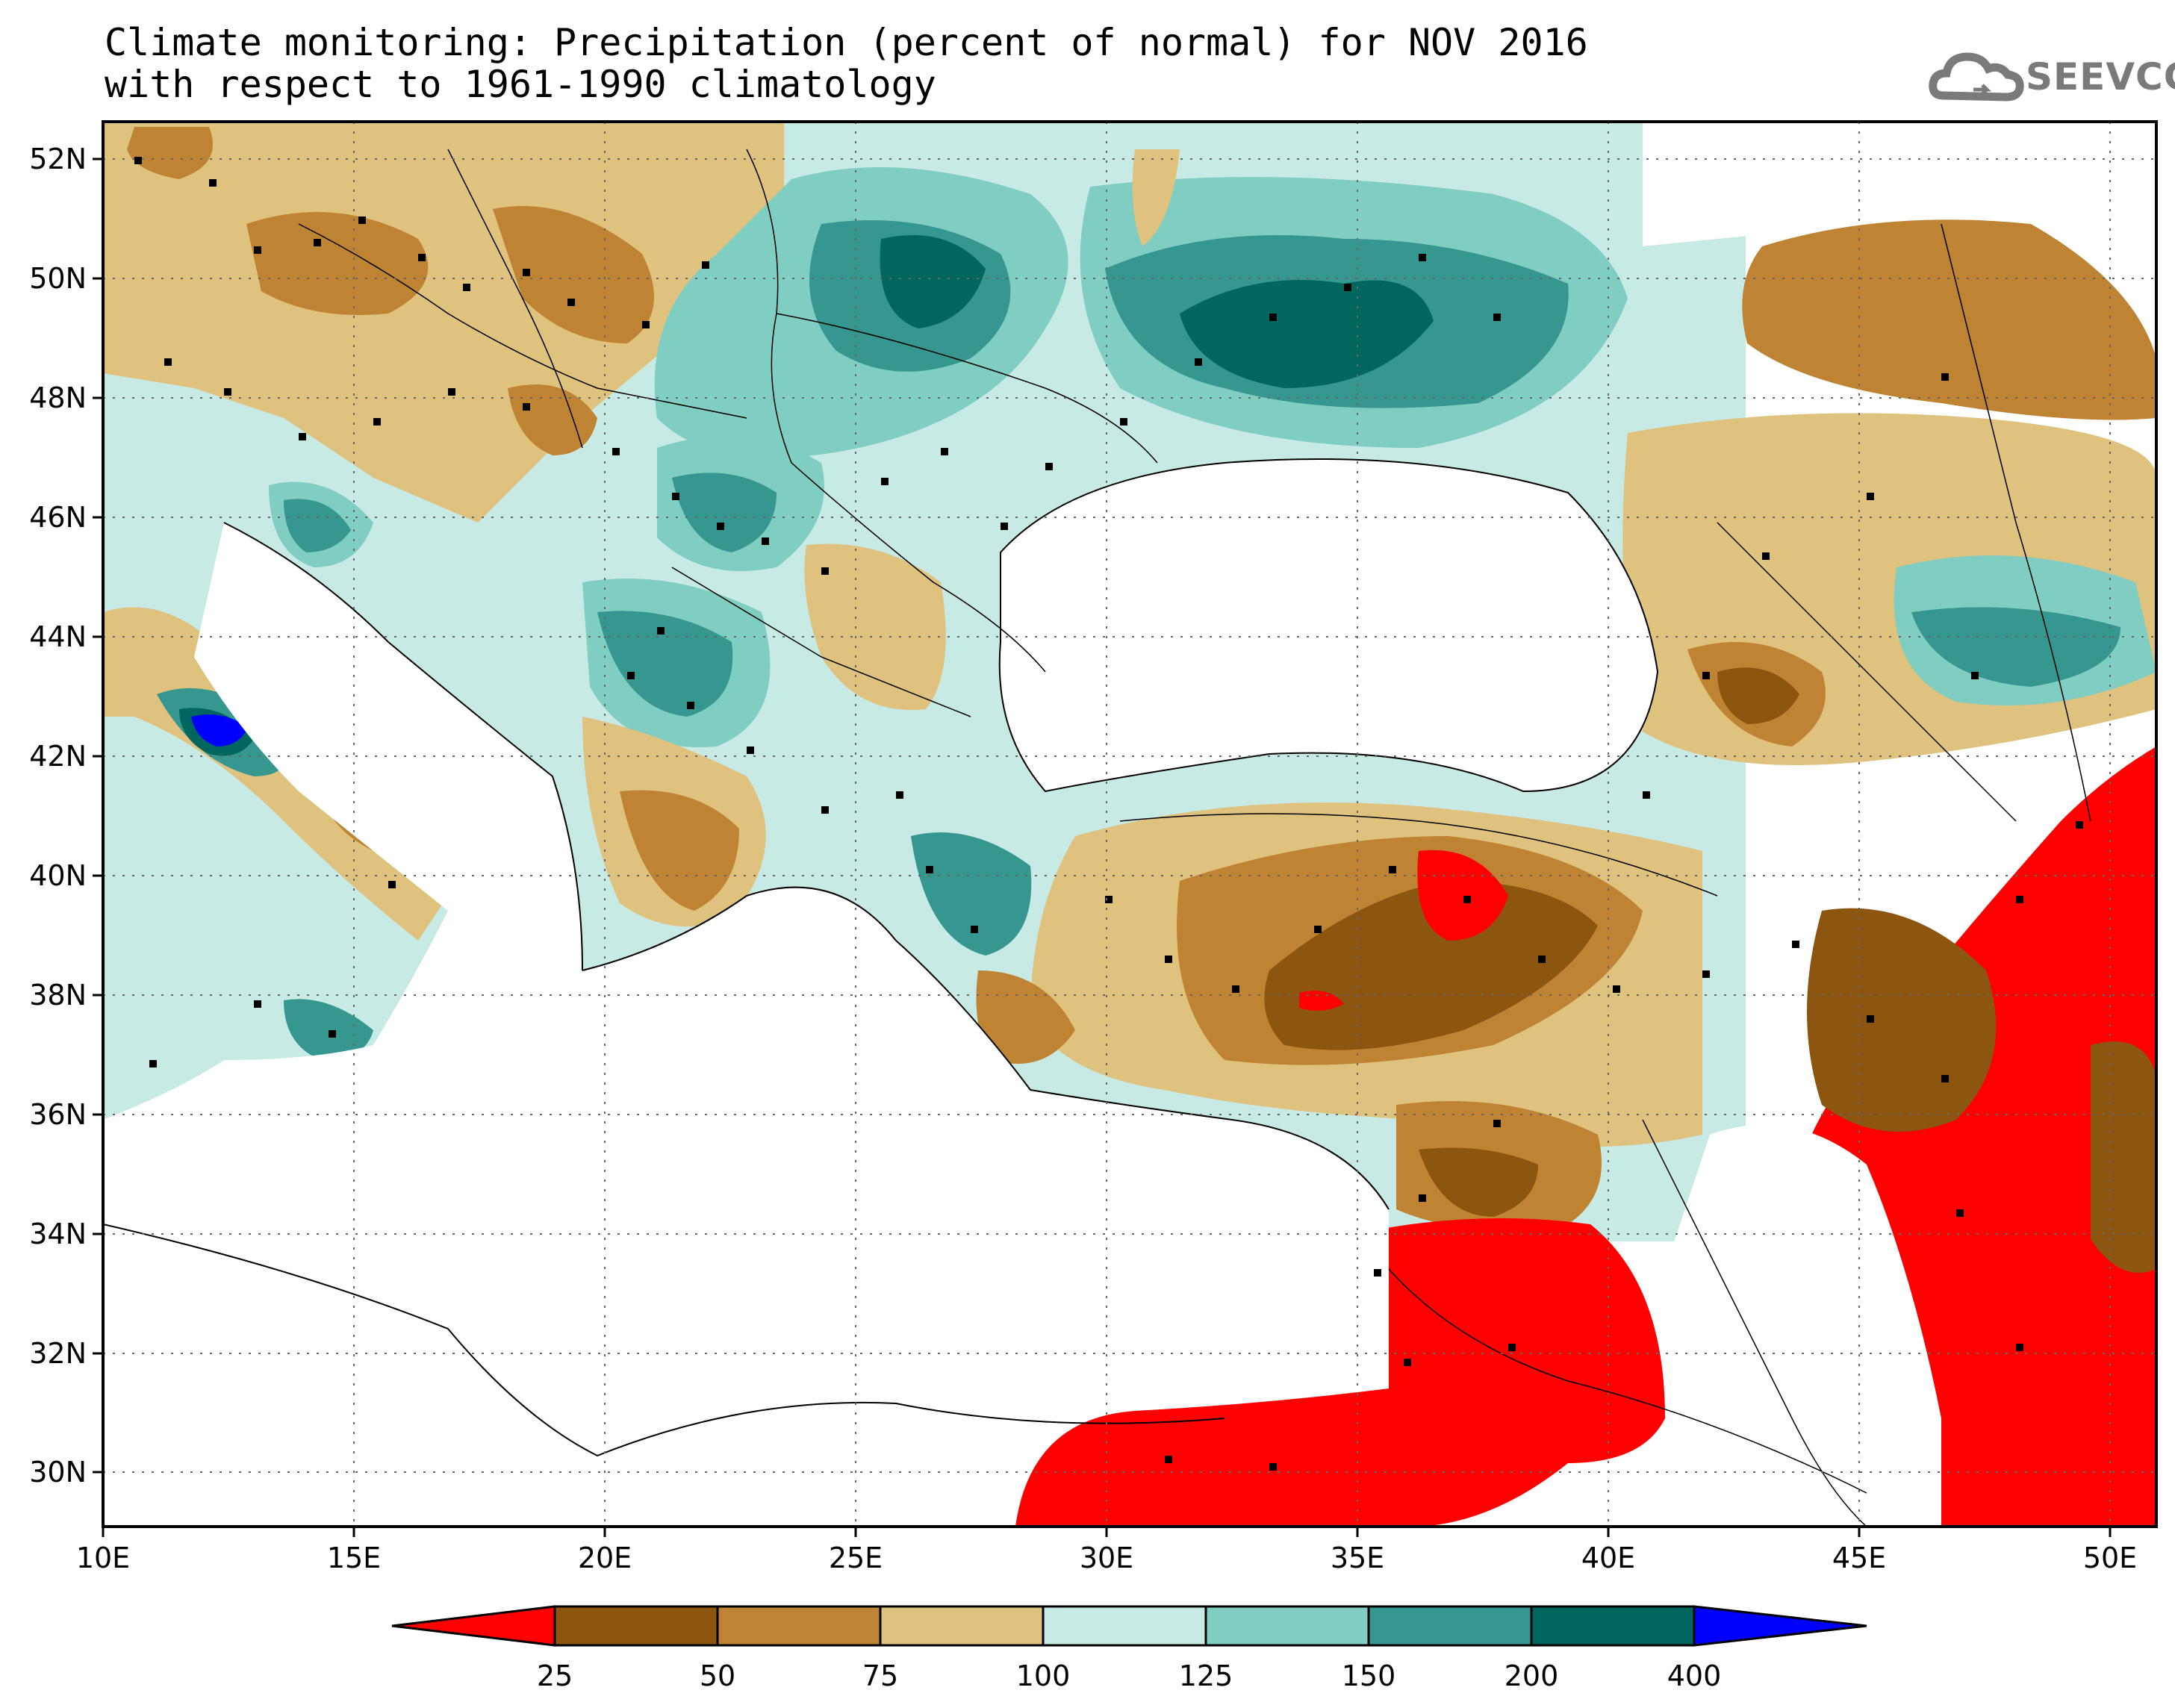 This screenshot has height=1708, width=2175. What do you see at coordinates (58, 278) in the screenshot?
I see `lat-label: 50N` at bounding box center [58, 278].